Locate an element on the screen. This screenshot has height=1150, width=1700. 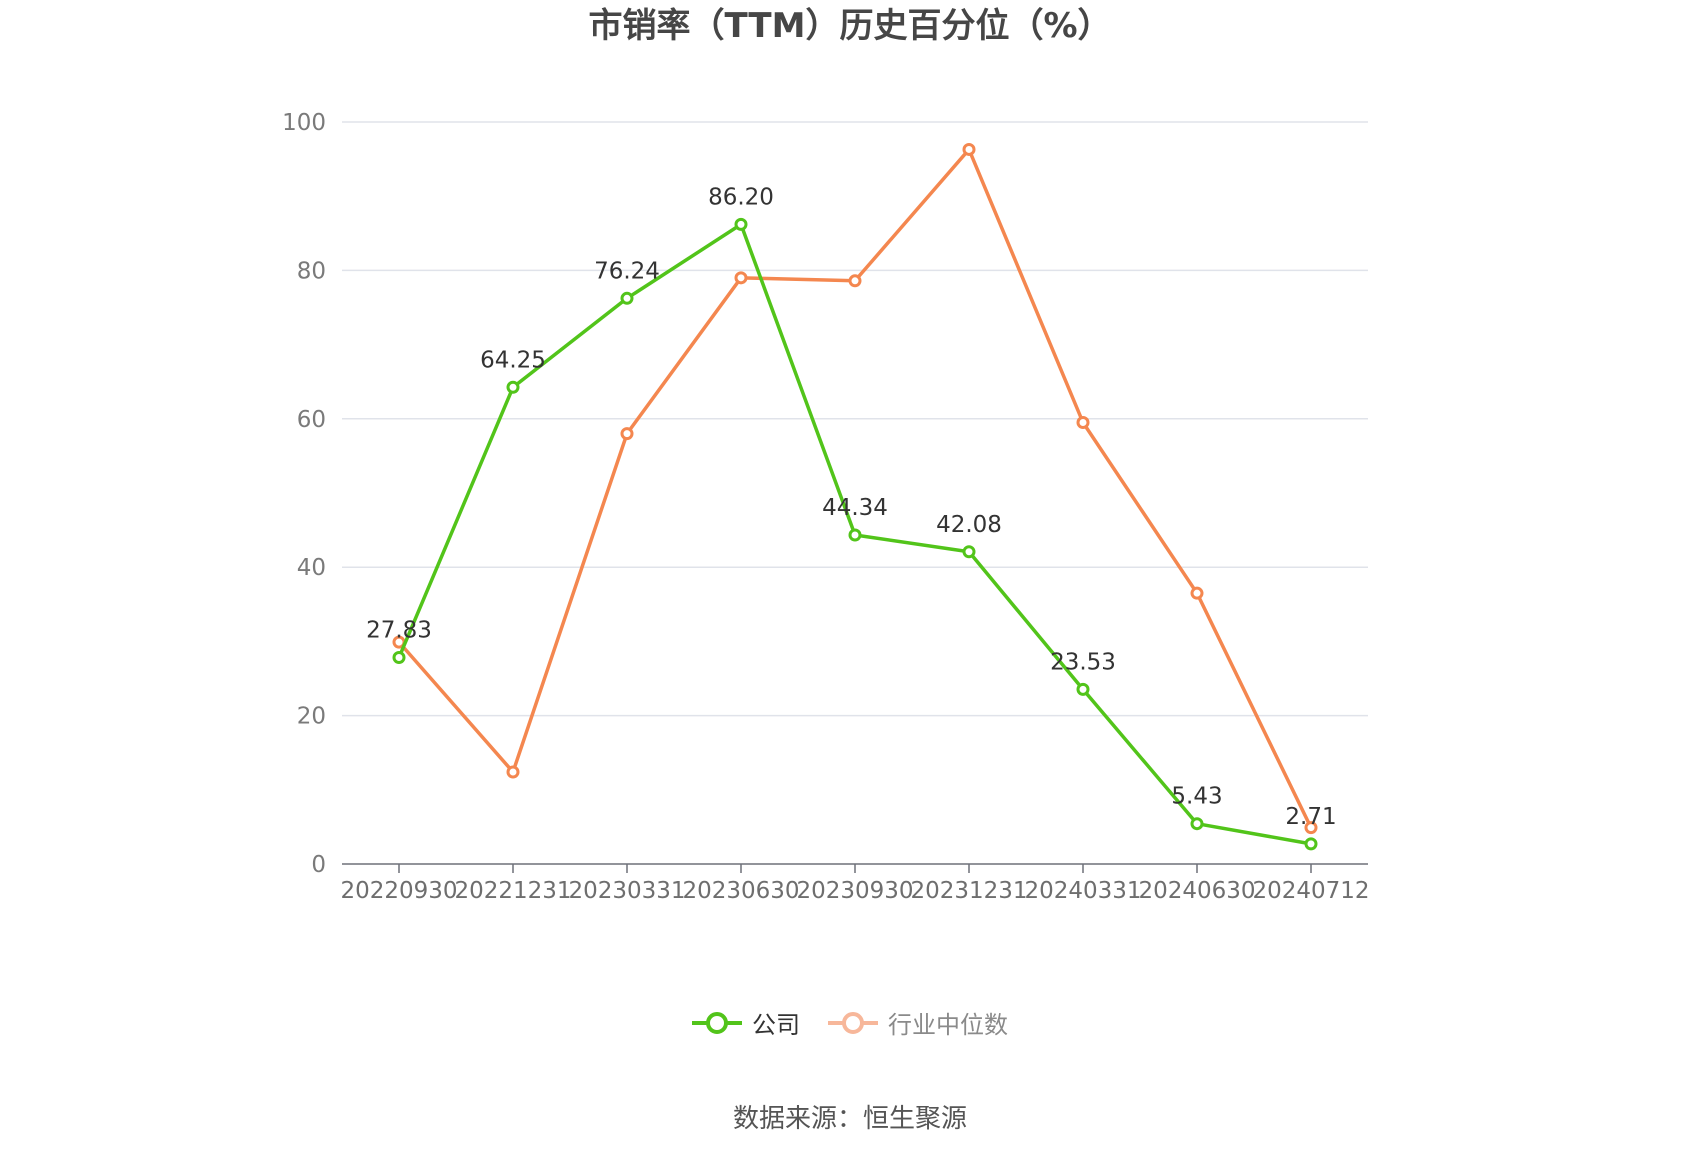
data-label: 23.53 is located at coordinates (1083, 662).